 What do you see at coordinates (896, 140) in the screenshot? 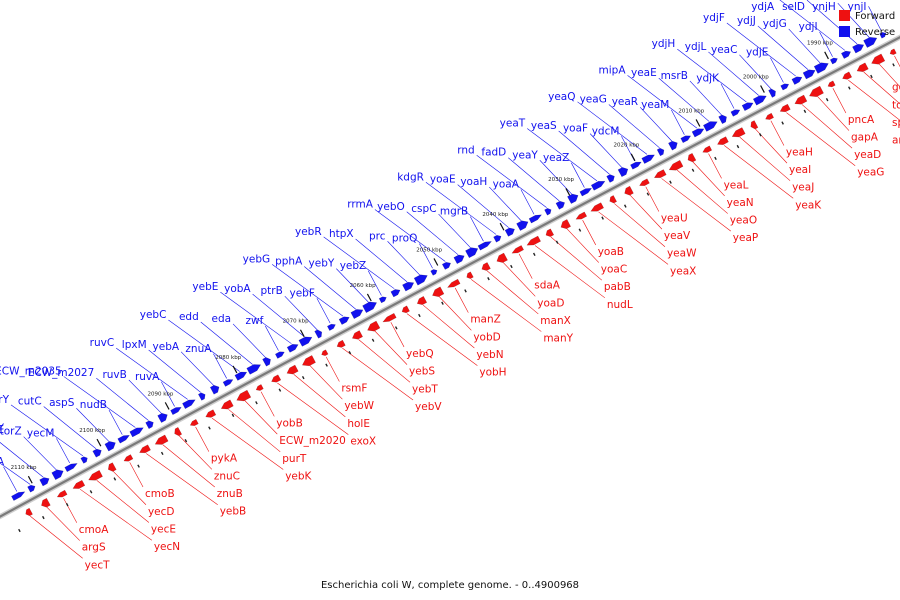
I see `gene-label: ansA` at bounding box center [896, 140].